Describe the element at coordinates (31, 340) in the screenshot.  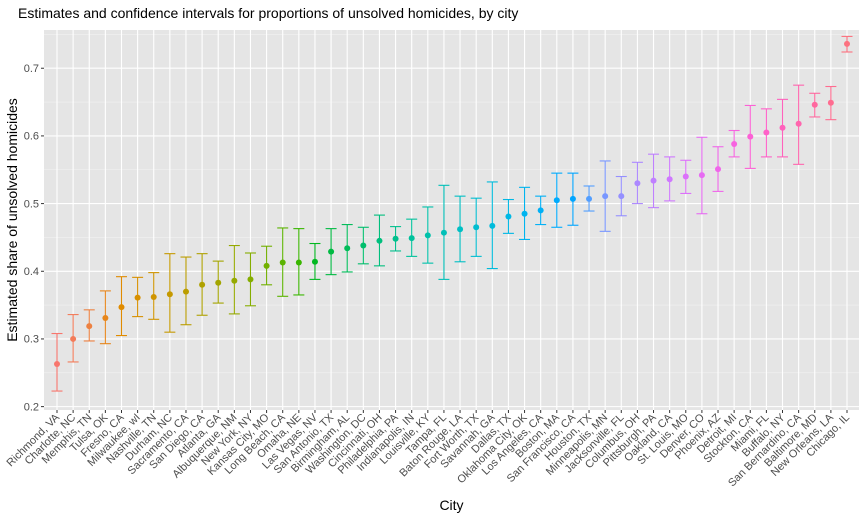
I see `y-tick-label: 0.3` at that location.